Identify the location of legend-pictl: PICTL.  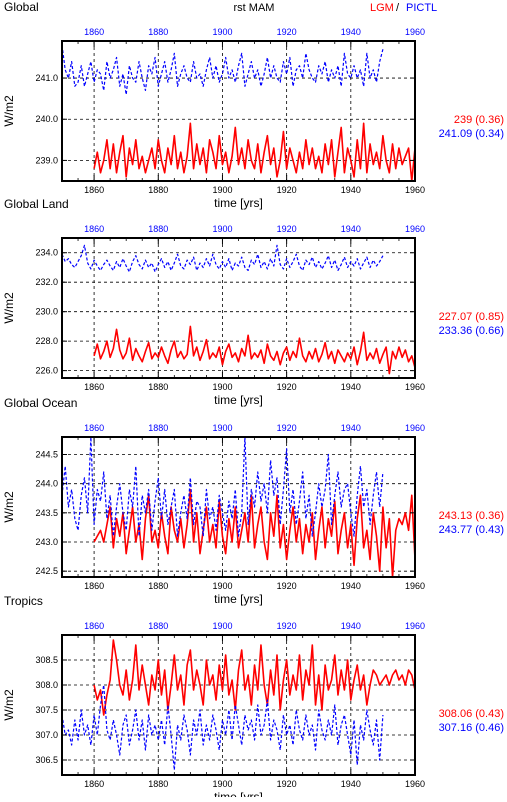
(421, 8).